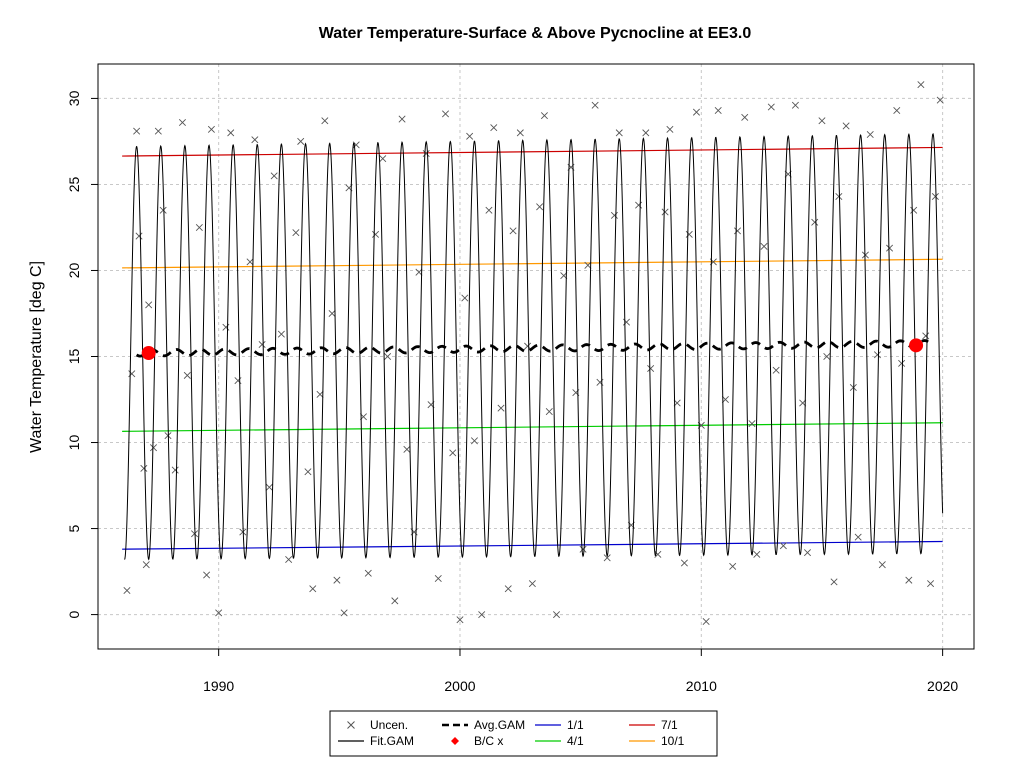  What do you see at coordinates (74, 357) in the screenshot?
I see `y-tick-label: 15` at bounding box center [74, 357].